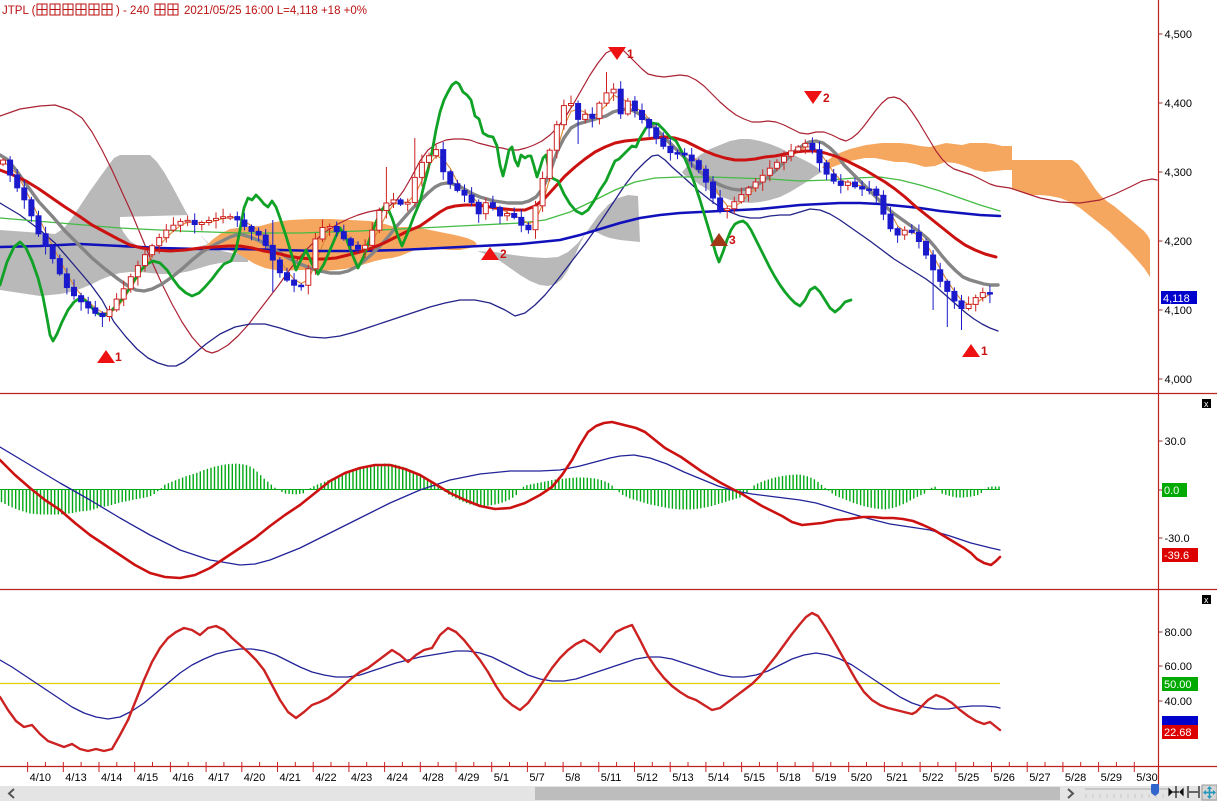 This screenshot has width=1217, height=806. What do you see at coordinates (254, 778) in the screenshot?
I see `svg-text: 4/20` at bounding box center [254, 778].